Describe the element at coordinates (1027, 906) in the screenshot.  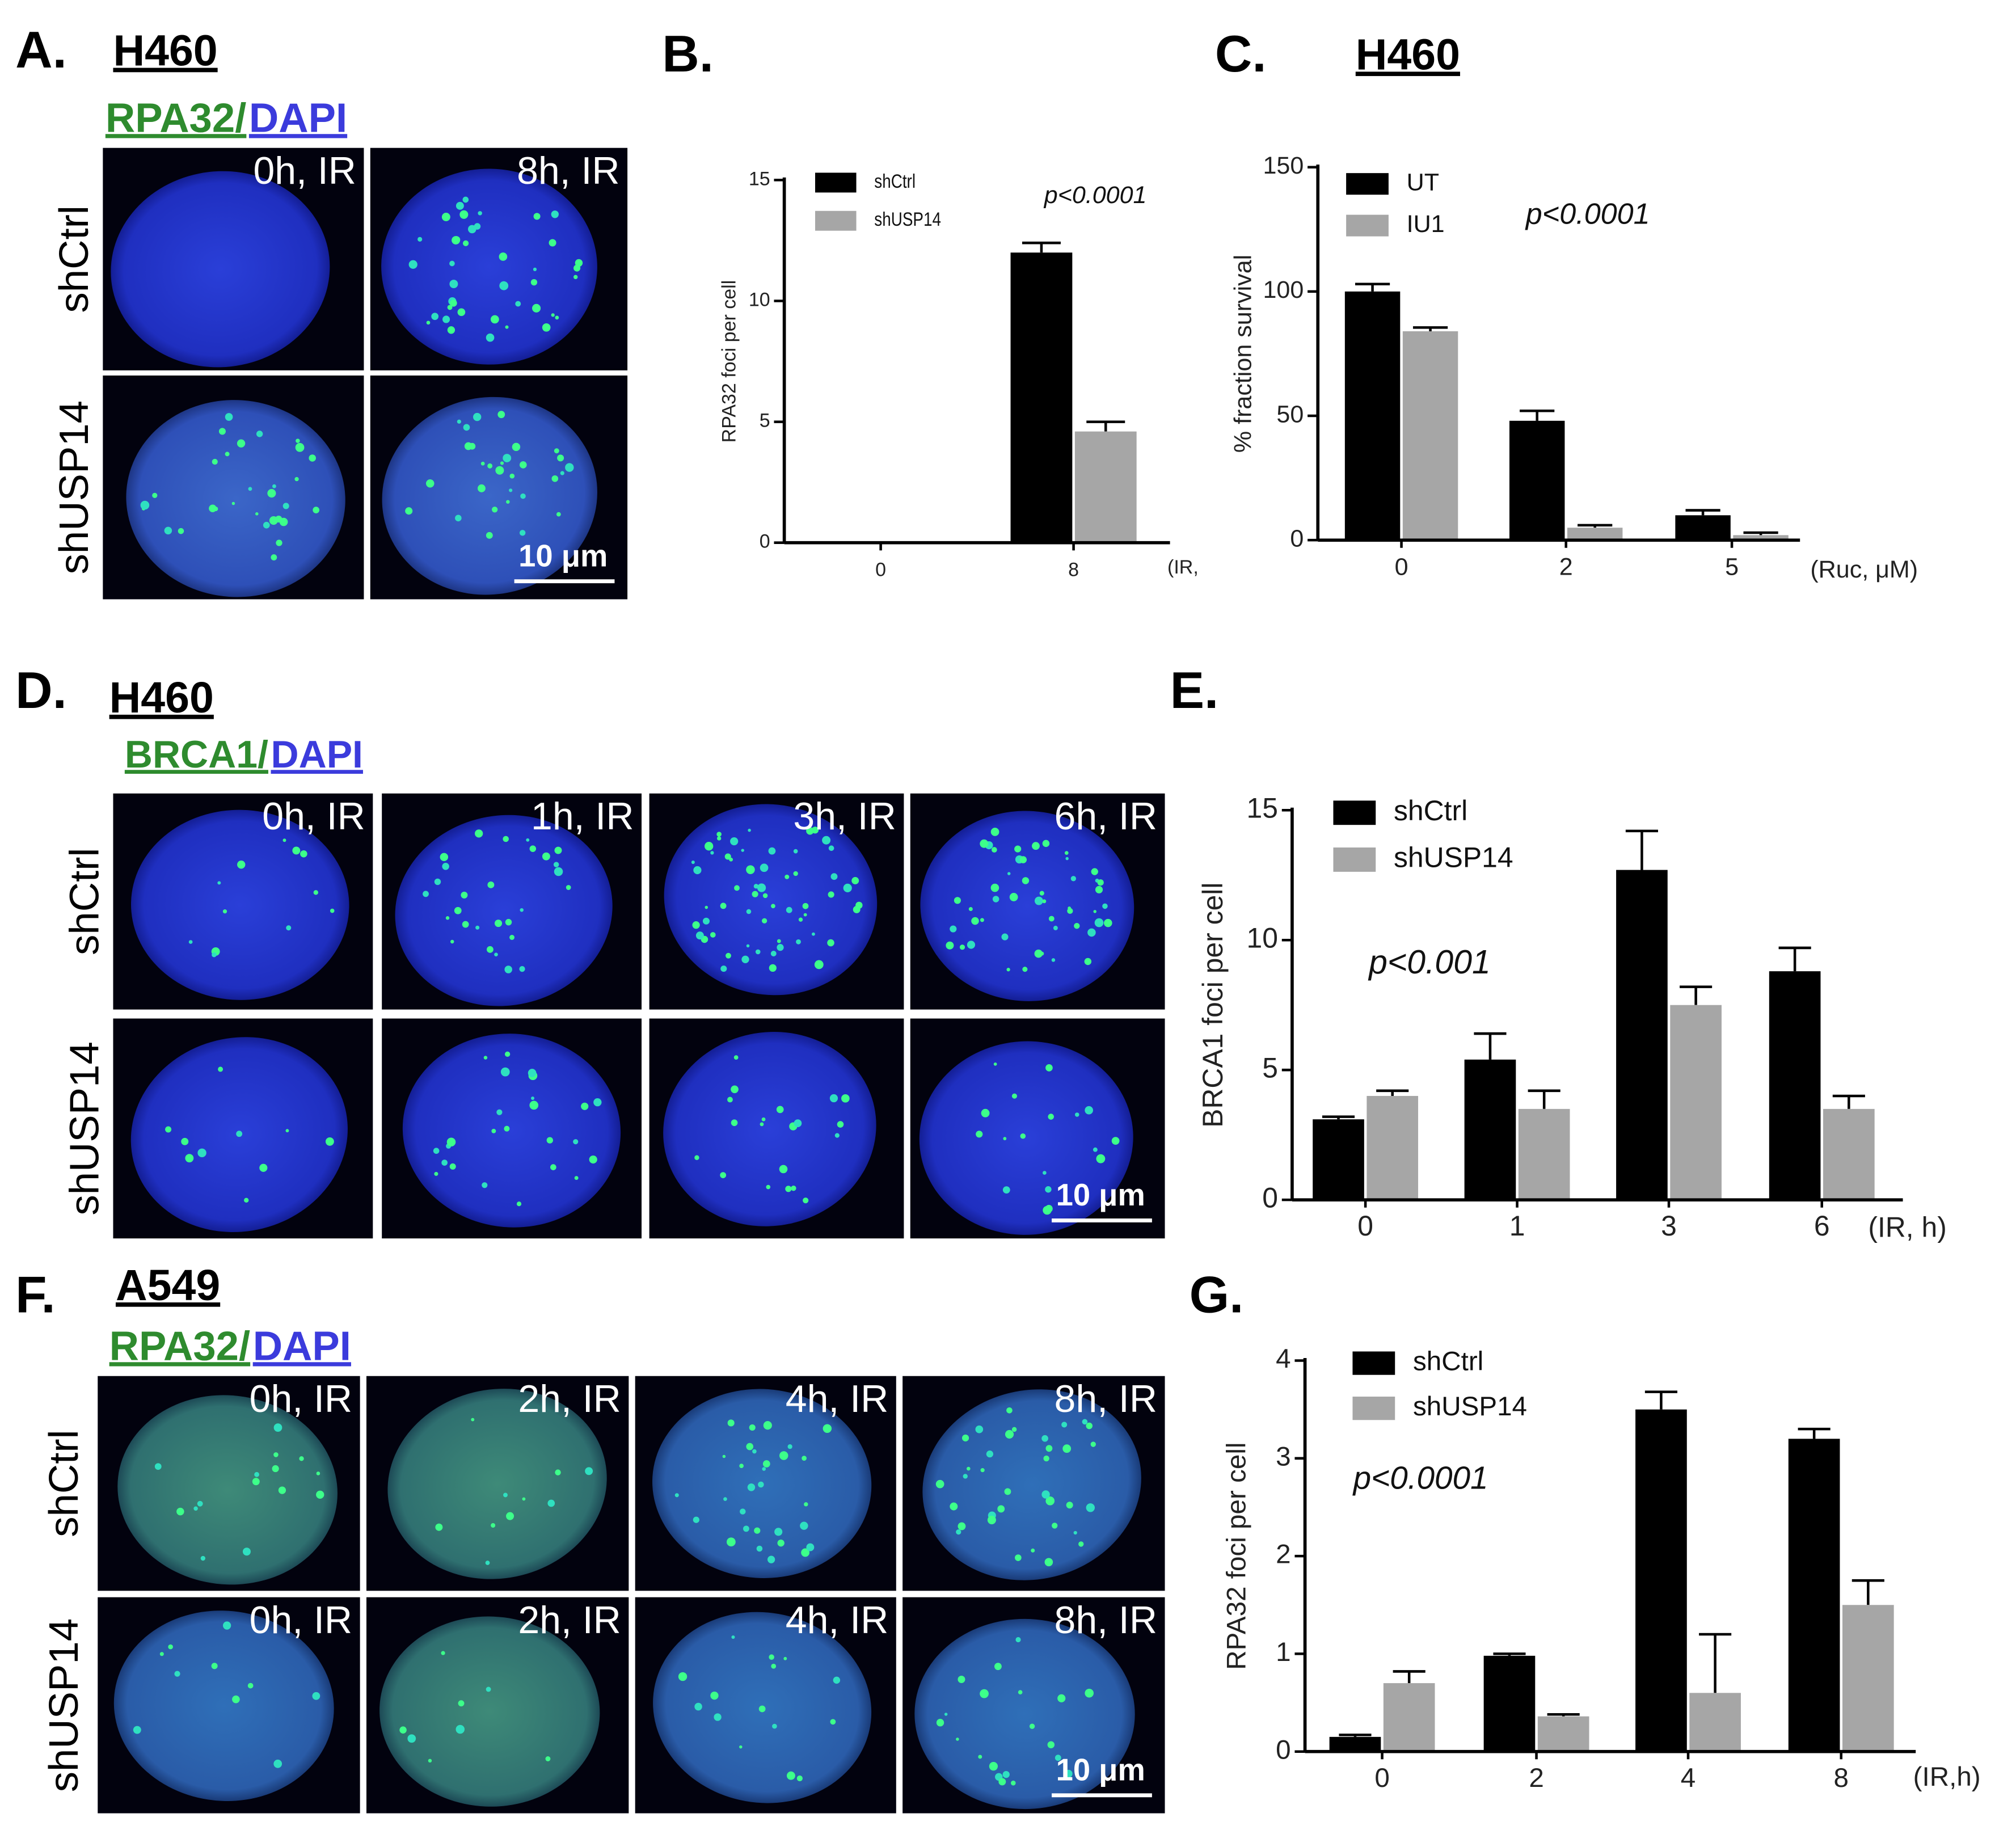
I see `nucleus` at that location.